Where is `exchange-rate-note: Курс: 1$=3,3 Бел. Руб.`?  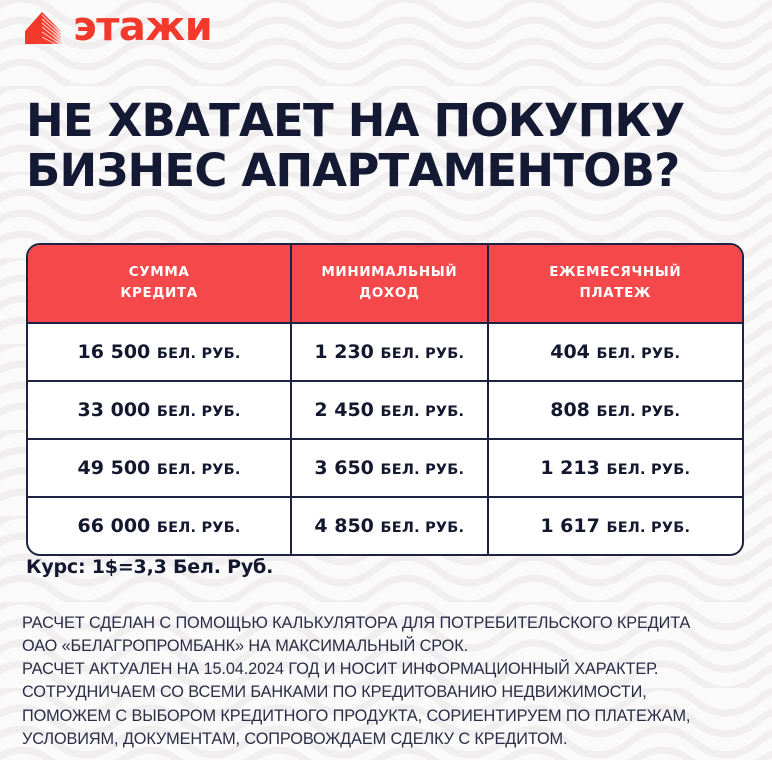
exchange-rate-note: Курс: 1$=3,3 Бел. Руб. is located at coordinates (150, 567).